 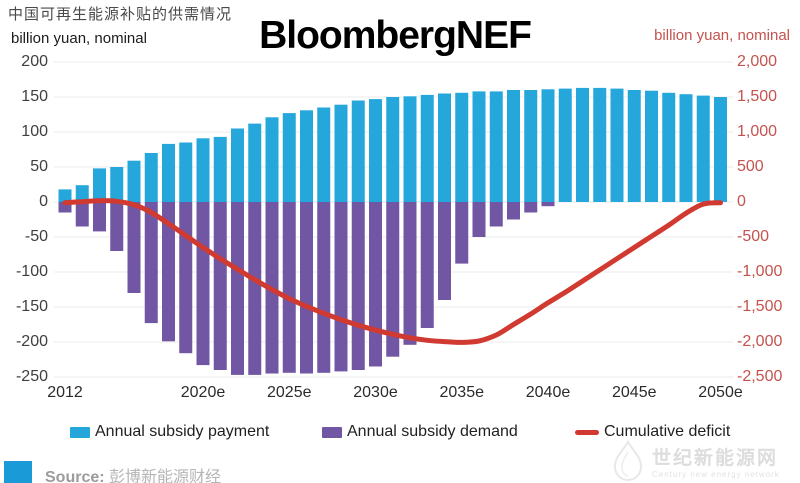 I want to click on right-axis-tick-label: -1,000, so click(x=760, y=271).